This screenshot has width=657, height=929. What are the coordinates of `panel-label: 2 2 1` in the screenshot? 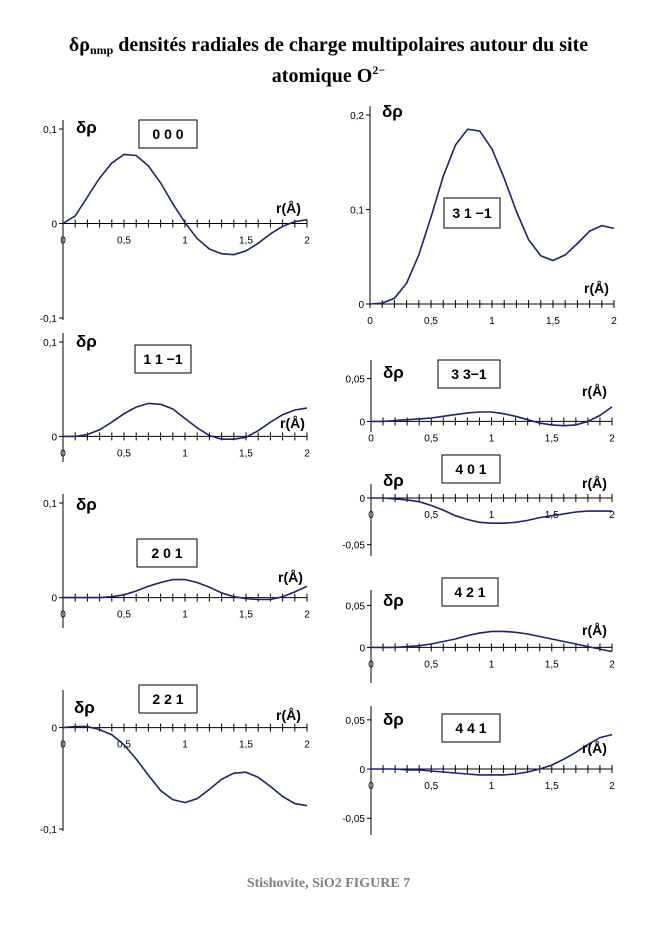 It's located at (167, 699).